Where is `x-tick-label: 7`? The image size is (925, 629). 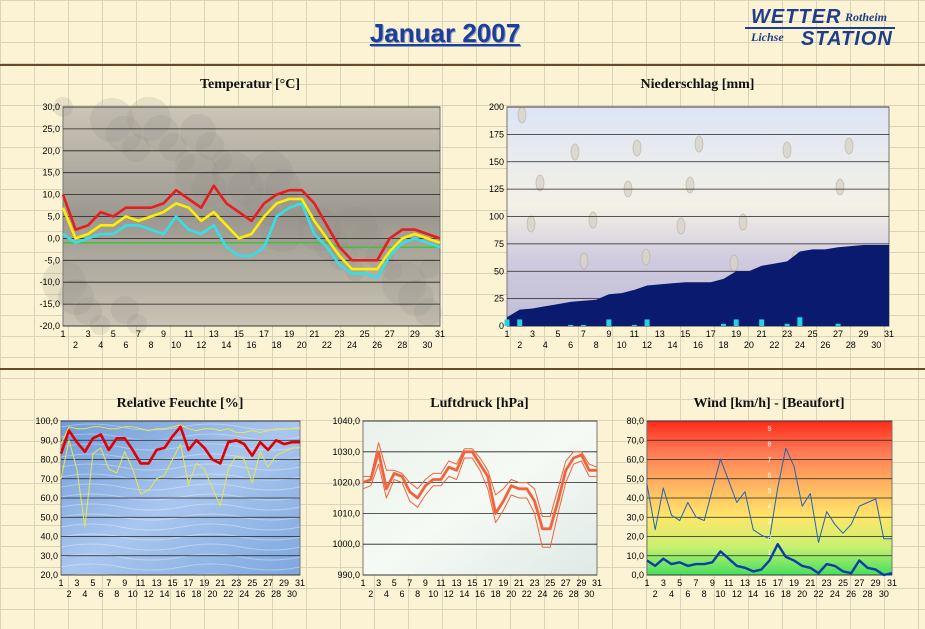 x-tick-label: 7 is located at coordinates (138, 334).